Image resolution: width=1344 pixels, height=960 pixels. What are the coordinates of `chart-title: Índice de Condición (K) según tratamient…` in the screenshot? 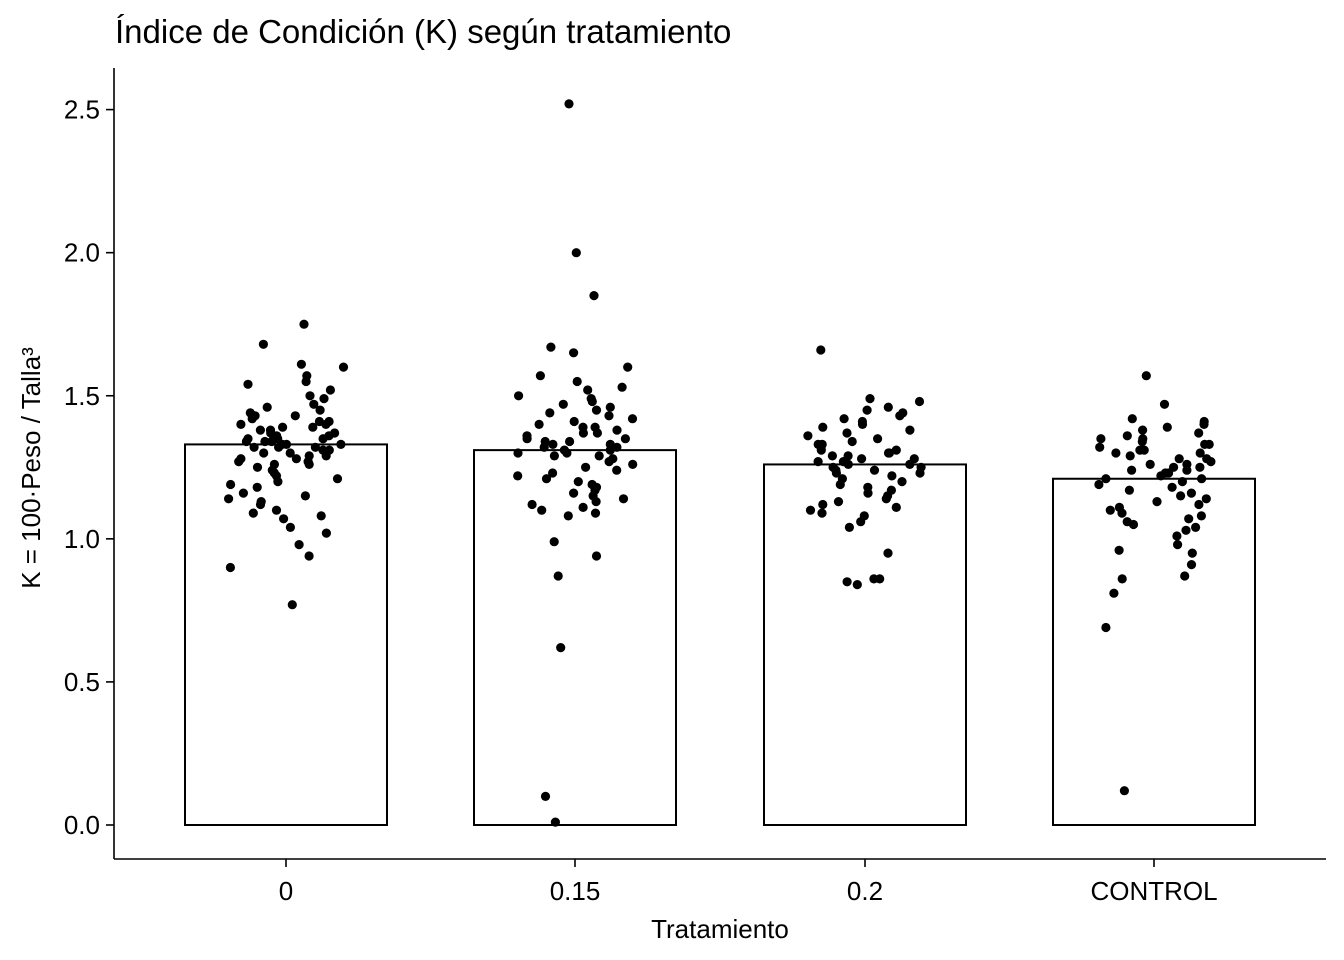 It's located at (423, 31).